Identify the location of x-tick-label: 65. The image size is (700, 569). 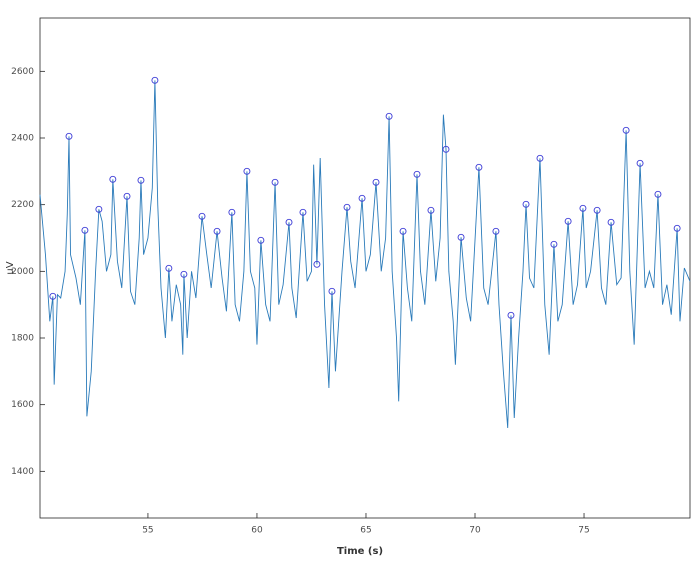
(365, 531).